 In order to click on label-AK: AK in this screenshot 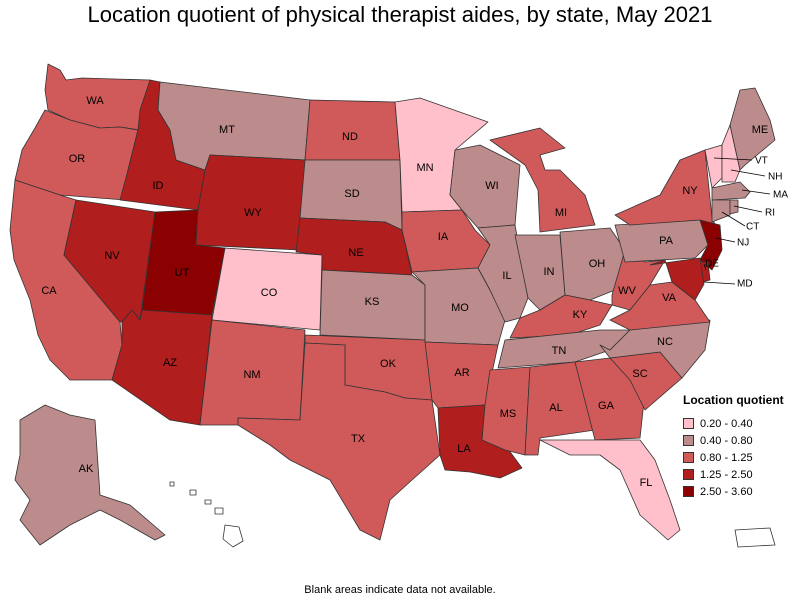, I will do `click(86, 469)`.